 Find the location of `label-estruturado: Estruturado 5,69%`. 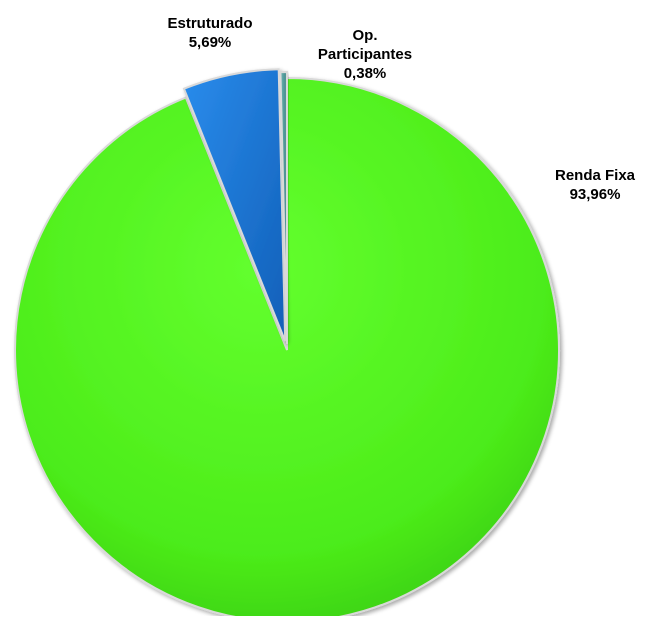

label-estruturado: Estruturado 5,69% is located at coordinates (209, 33).